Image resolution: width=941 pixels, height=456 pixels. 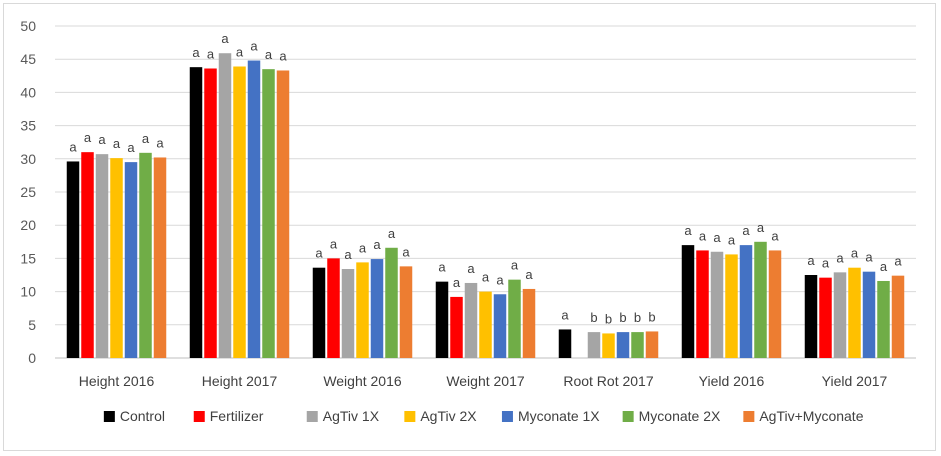 I want to click on y-tick-label: 35, so click(x=28, y=126).